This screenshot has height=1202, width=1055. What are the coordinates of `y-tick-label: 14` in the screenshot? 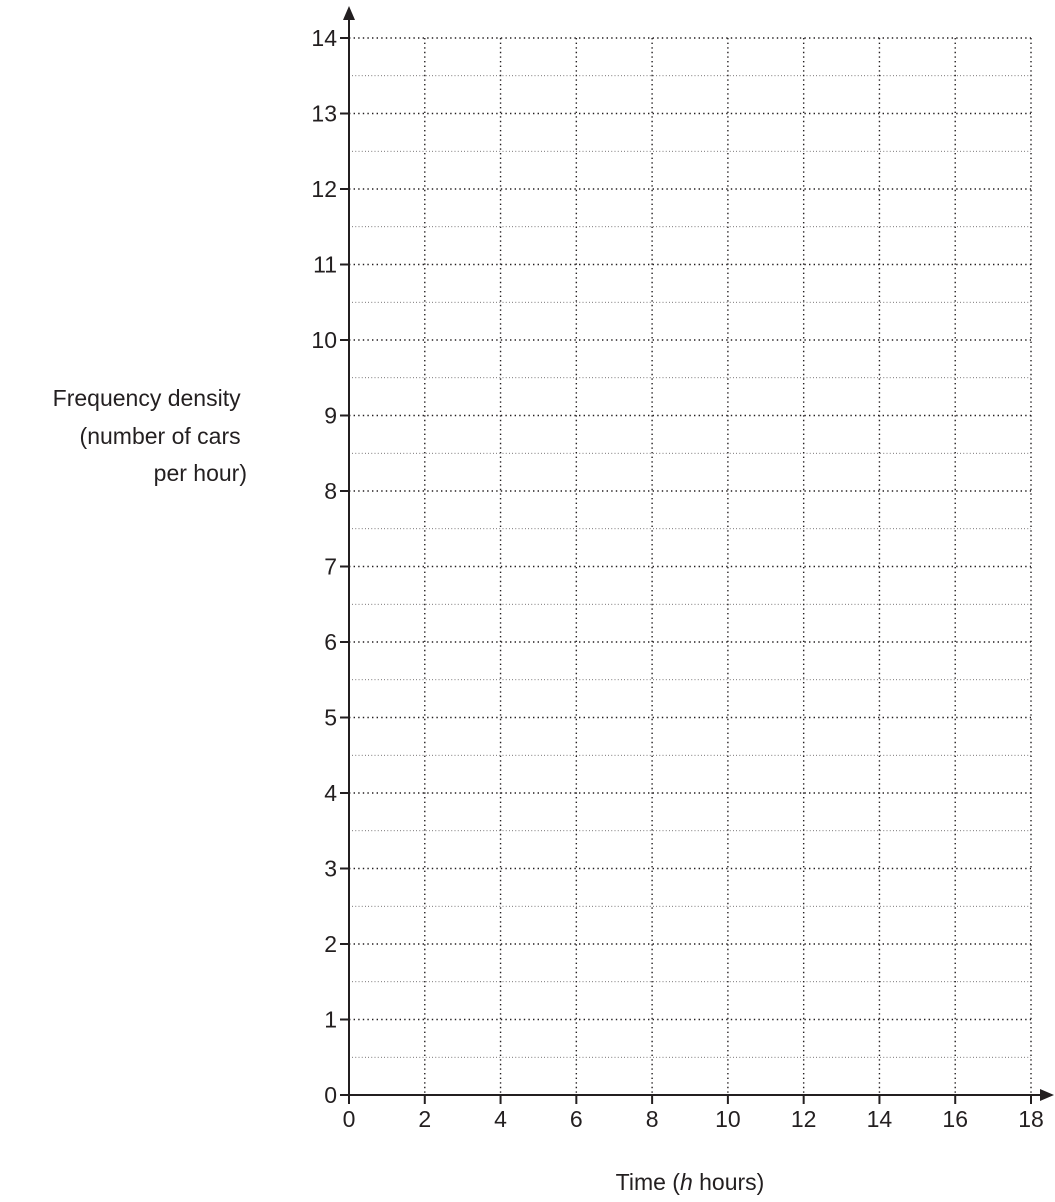 It's located at (324, 38).